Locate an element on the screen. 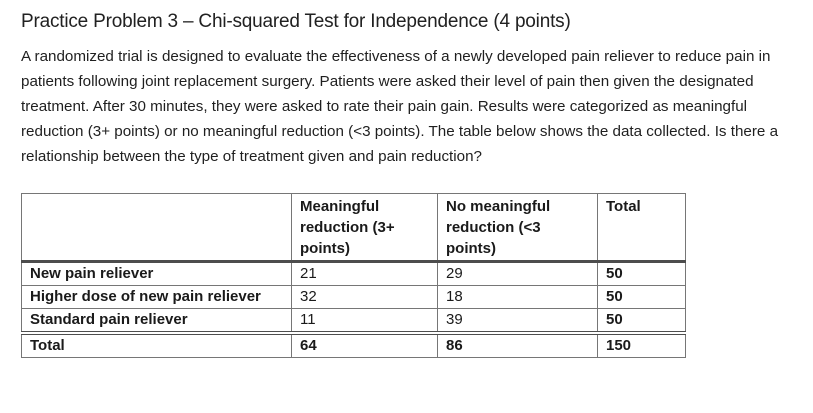  table-row: Standard pain reliever 11 39 50 is located at coordinates (353, 321).